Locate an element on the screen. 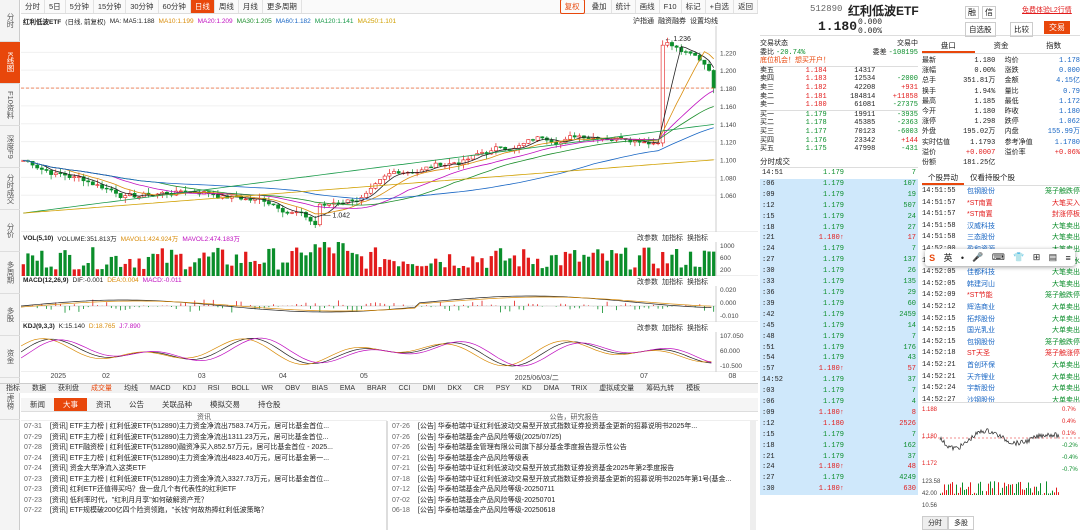  ime-logo-icon: S is located at coordinates (932, 257).